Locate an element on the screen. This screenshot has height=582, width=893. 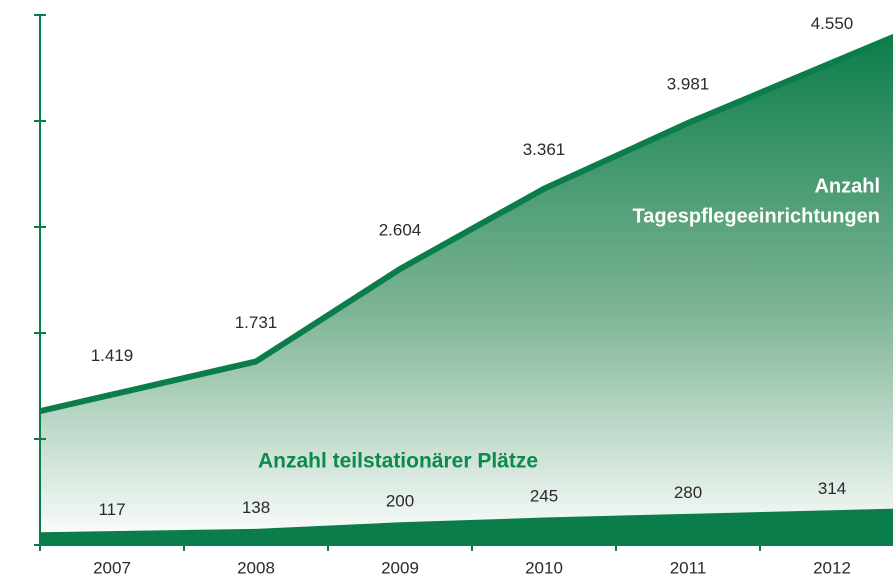
area is located at coordinates (466, 527).